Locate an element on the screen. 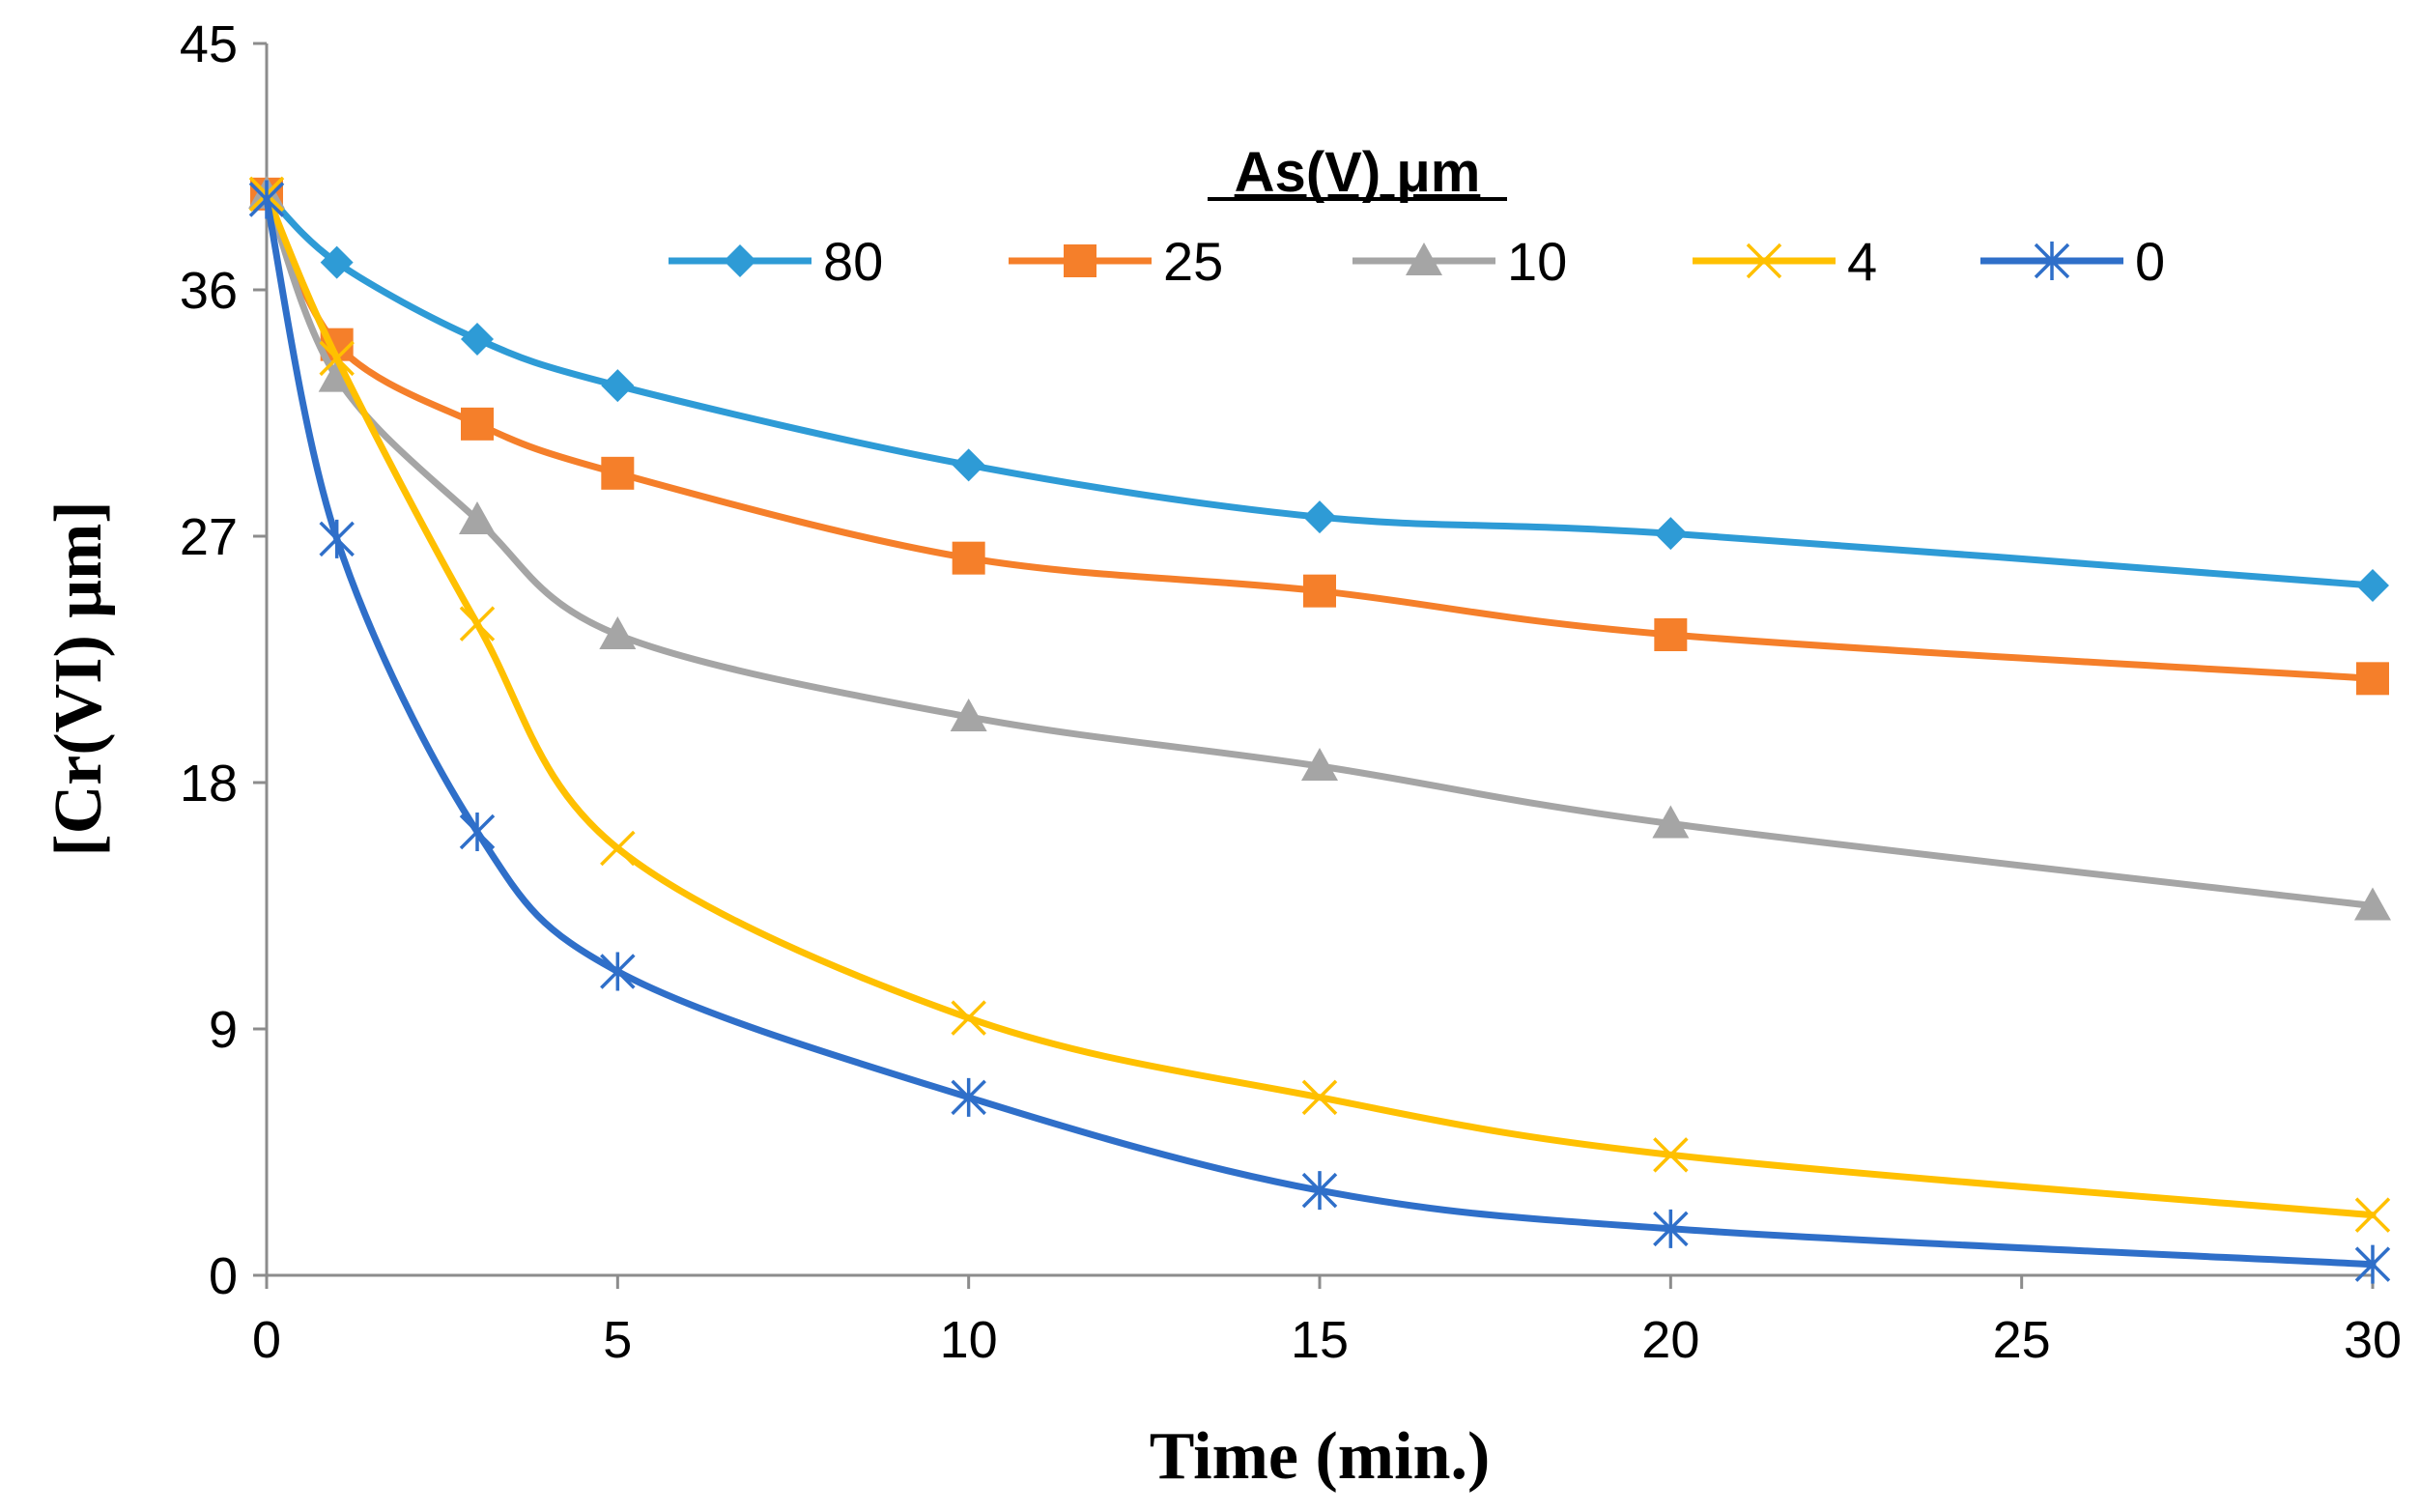 Image resolution: width=2420 pixels, height=1512 pixels. y-tick-label: 45 is located at coordinates (209, 44).